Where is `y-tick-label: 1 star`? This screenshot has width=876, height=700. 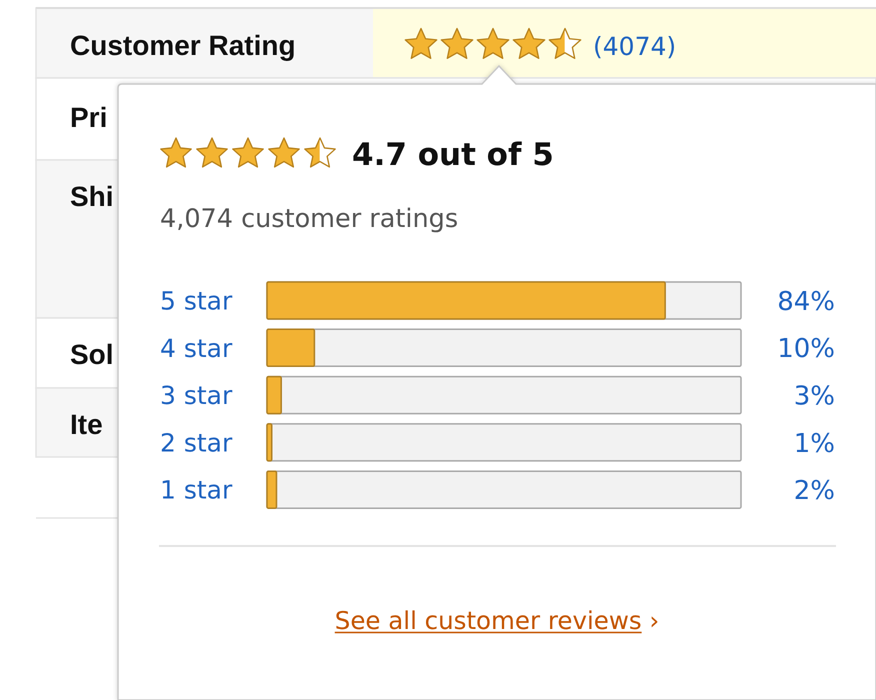
y-tick-label: 1 star is located at coordinates (196, 490).